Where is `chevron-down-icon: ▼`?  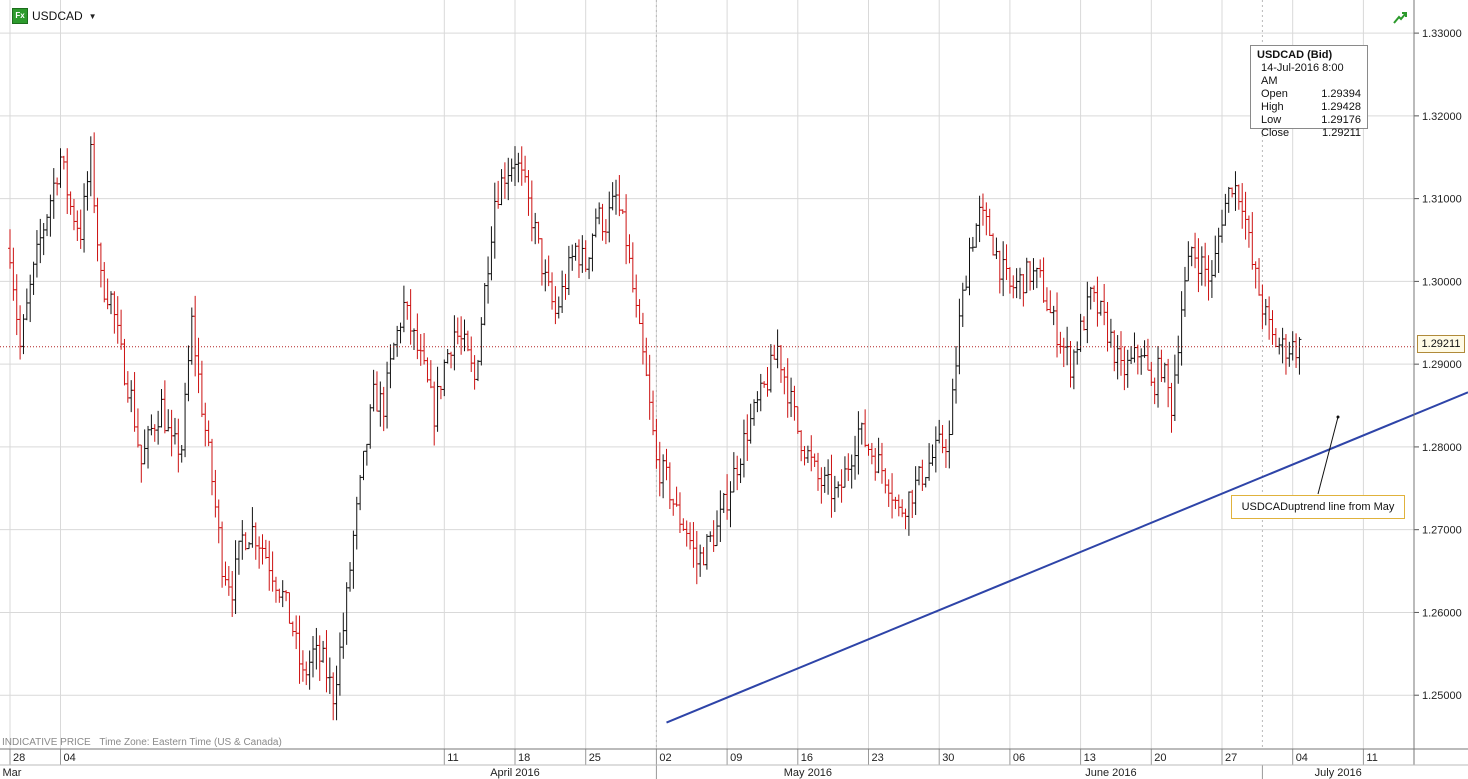 chevron-down-icon: ▼ is located at coordinates (92, 16).